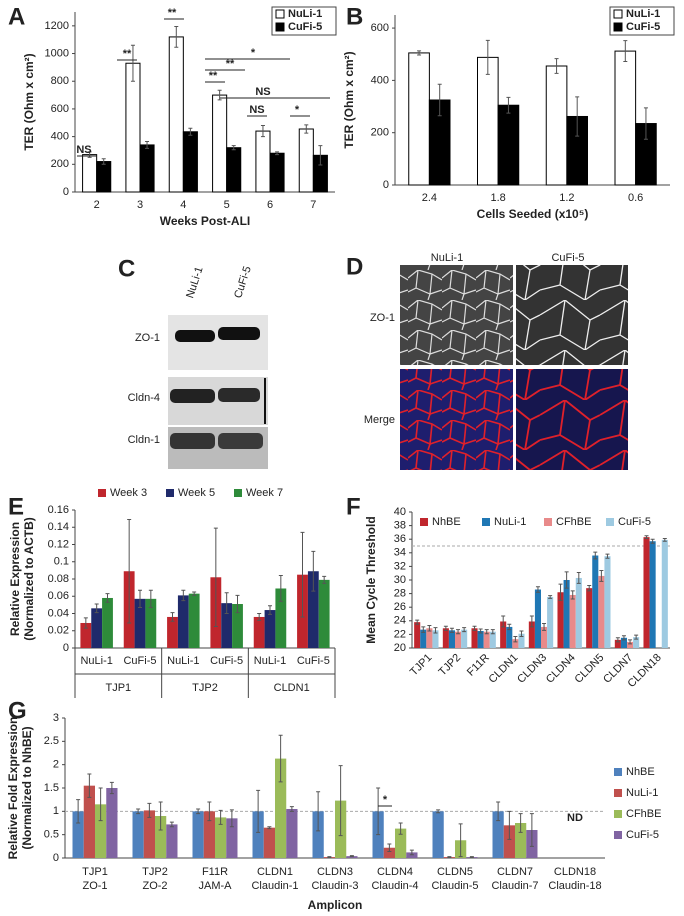 Image resolution: width=684 pixels, height=916 pixels. What do you see at coordinates (58, 527) in the screenshot?
I see `y-tick-label: 0.14` at bounding box center [58, 527].